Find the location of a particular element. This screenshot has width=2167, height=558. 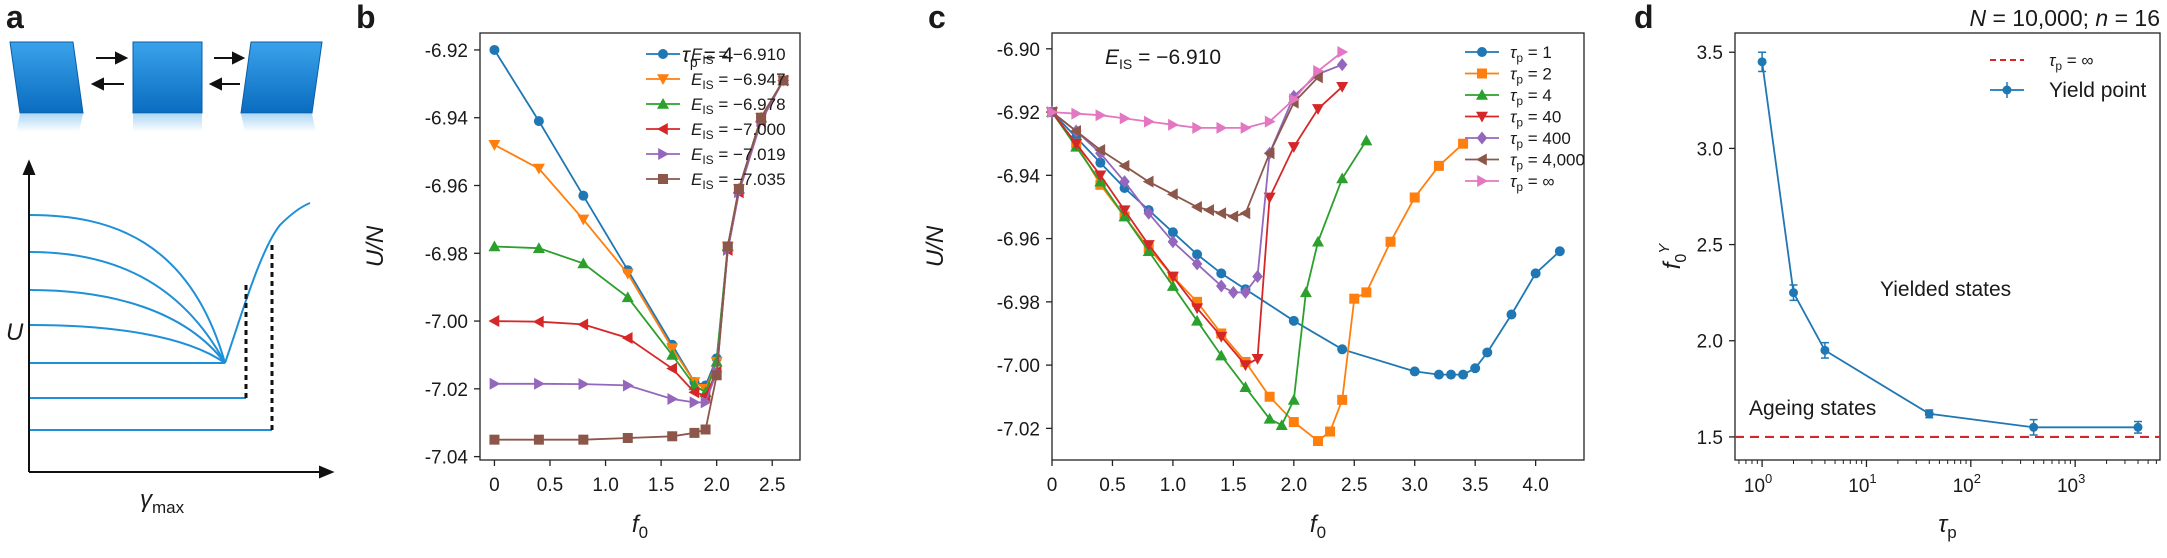

panel-a: a U γmax is located at coordinates (170, 258).